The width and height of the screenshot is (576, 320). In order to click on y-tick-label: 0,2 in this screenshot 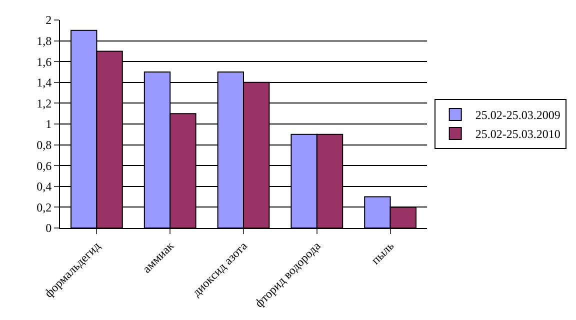, I will do `click(44, 207)`.